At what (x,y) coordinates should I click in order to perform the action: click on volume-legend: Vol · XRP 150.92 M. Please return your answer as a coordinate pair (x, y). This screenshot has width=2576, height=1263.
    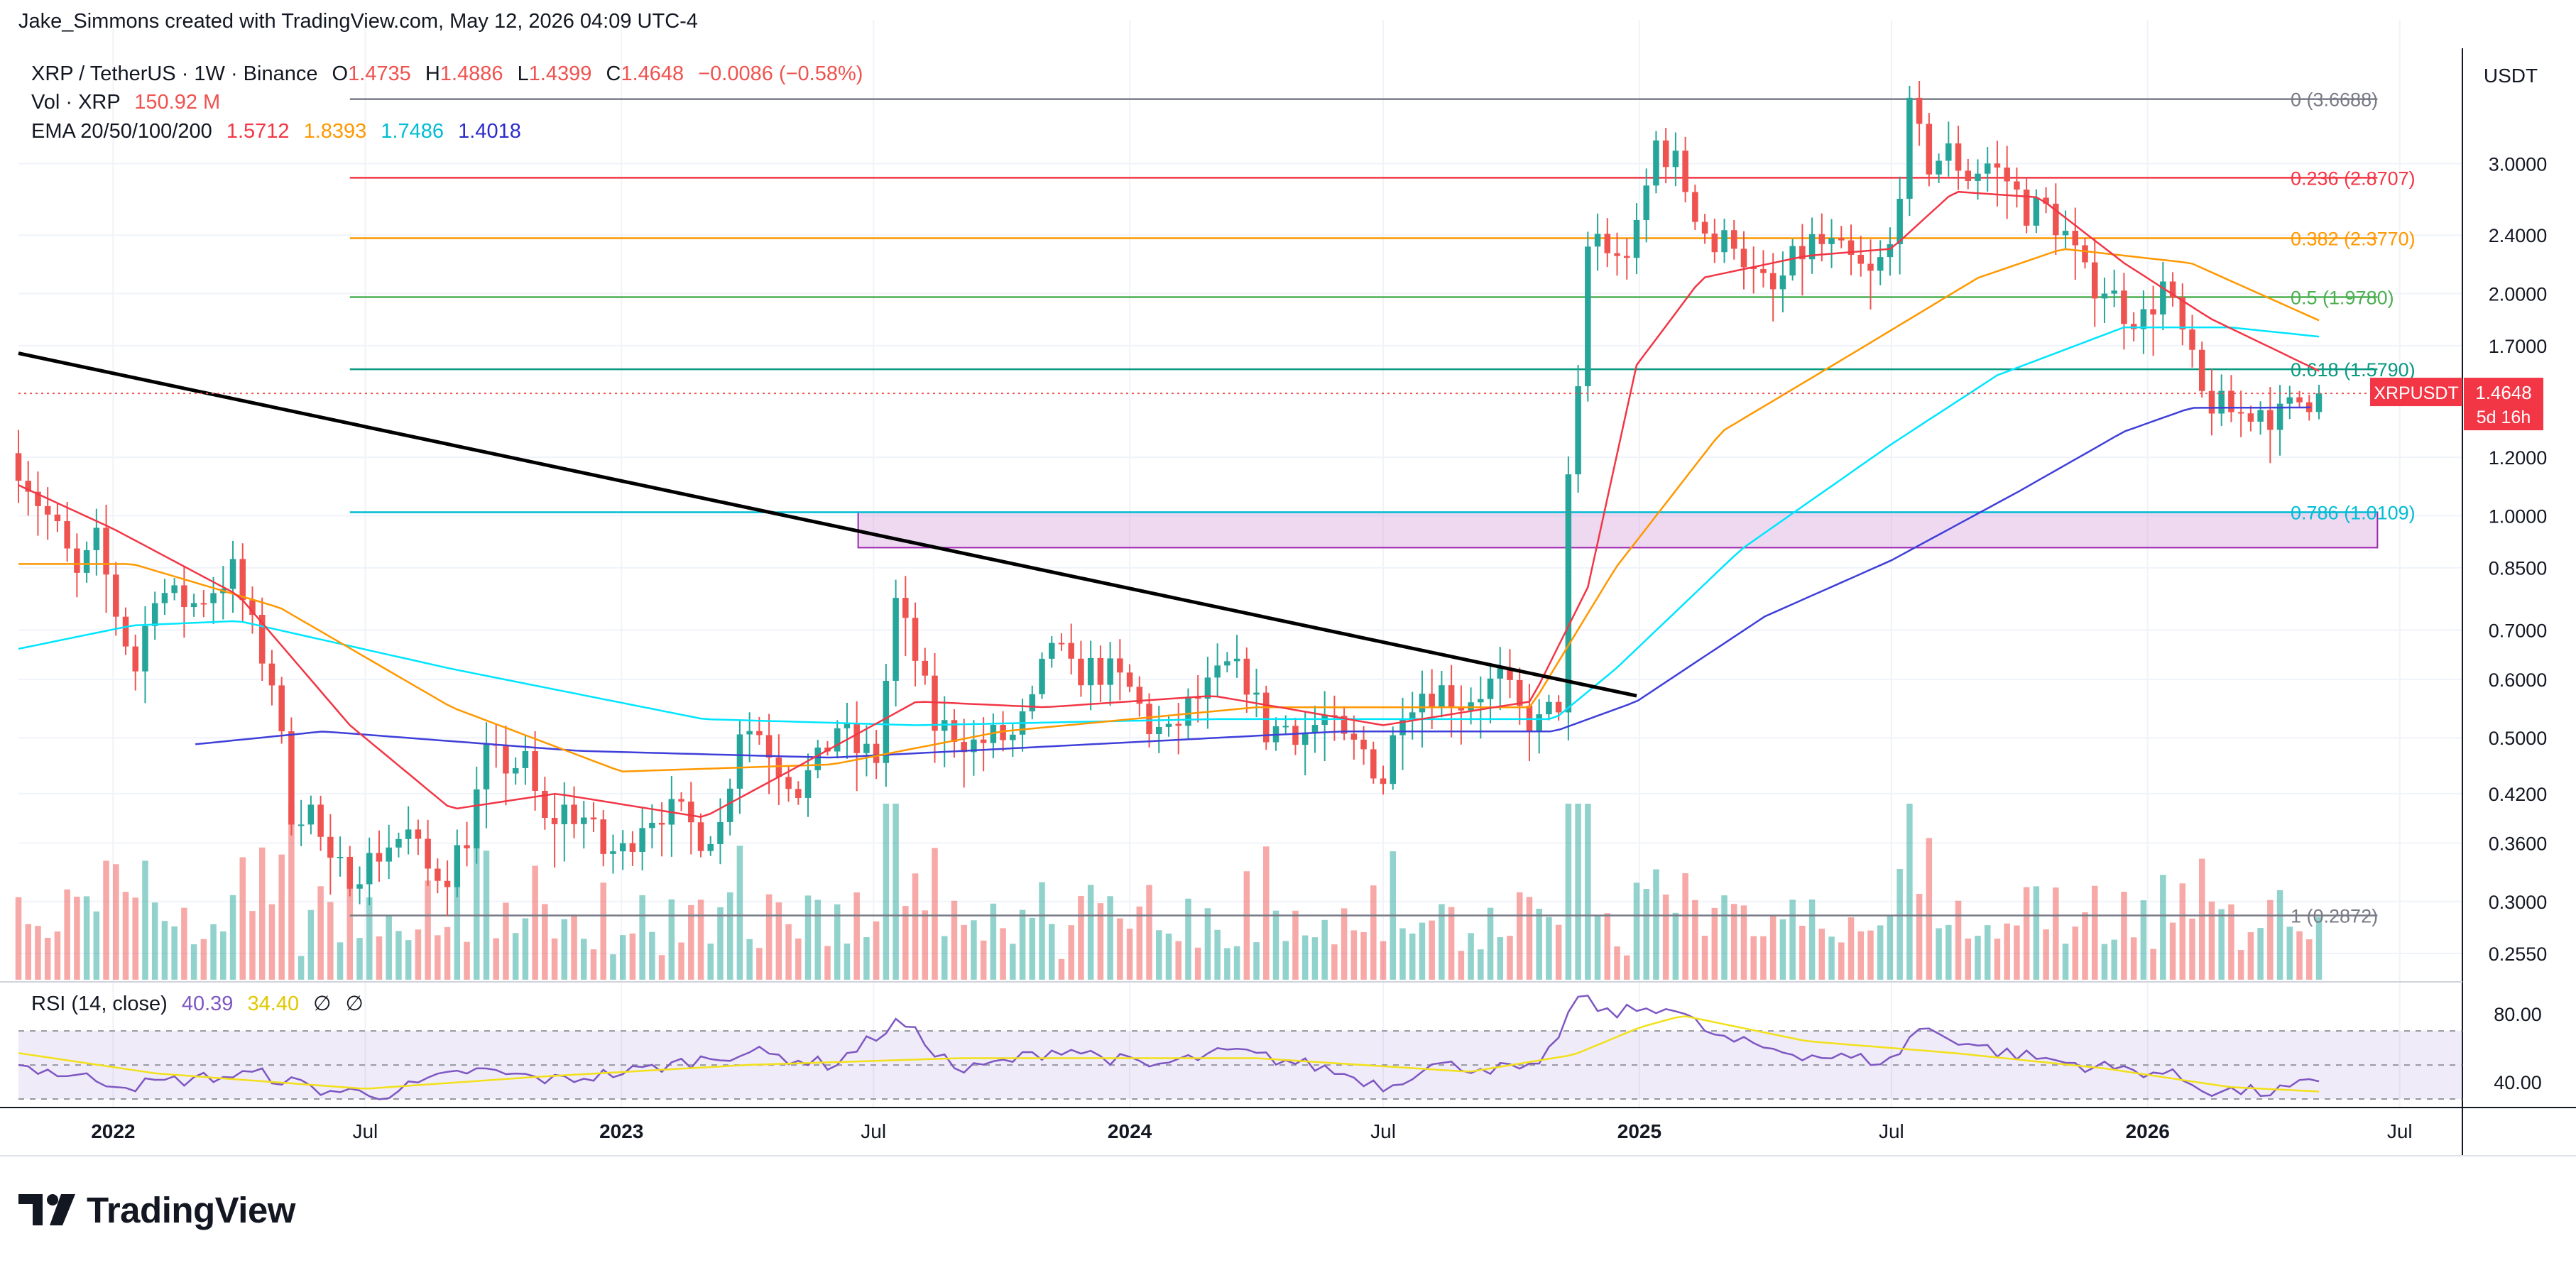
    Looking at the image, I should click on (125, 102).